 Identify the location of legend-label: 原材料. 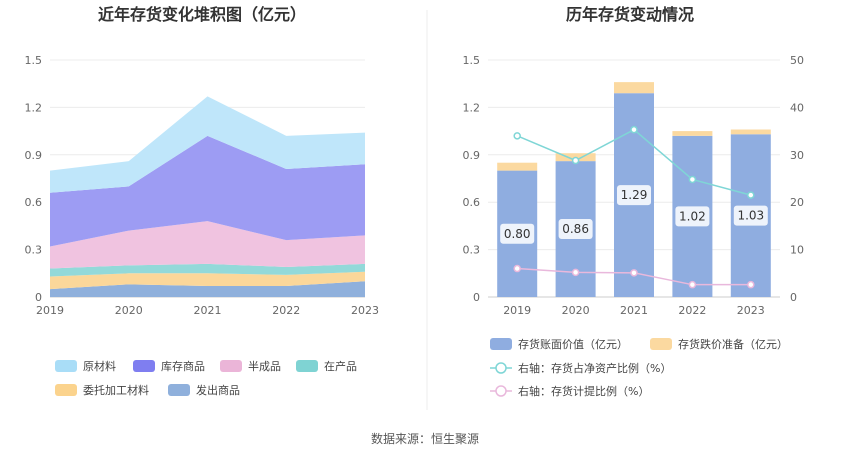
(99, 366).